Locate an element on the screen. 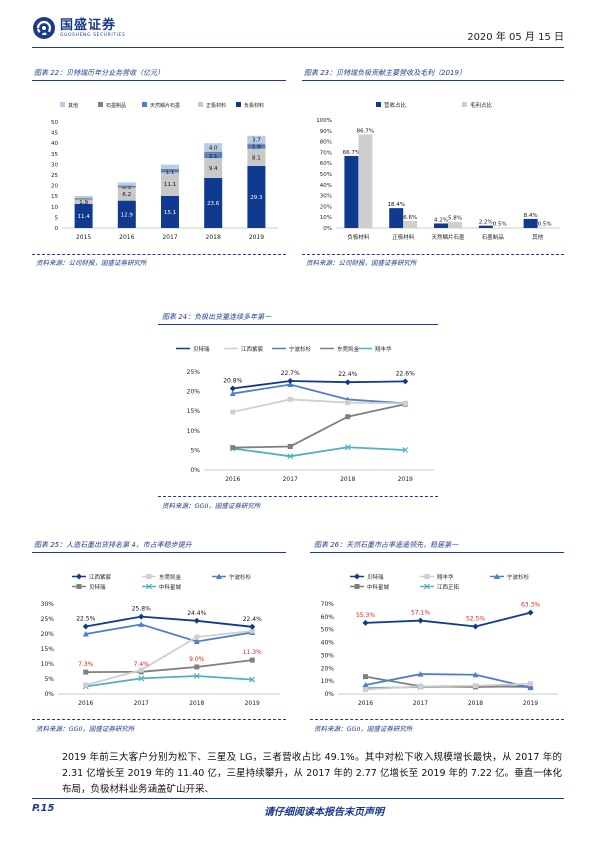 This screenshot has width=596, height=842. legend-label: 翔丰华 is located at coordinates (445, 577).